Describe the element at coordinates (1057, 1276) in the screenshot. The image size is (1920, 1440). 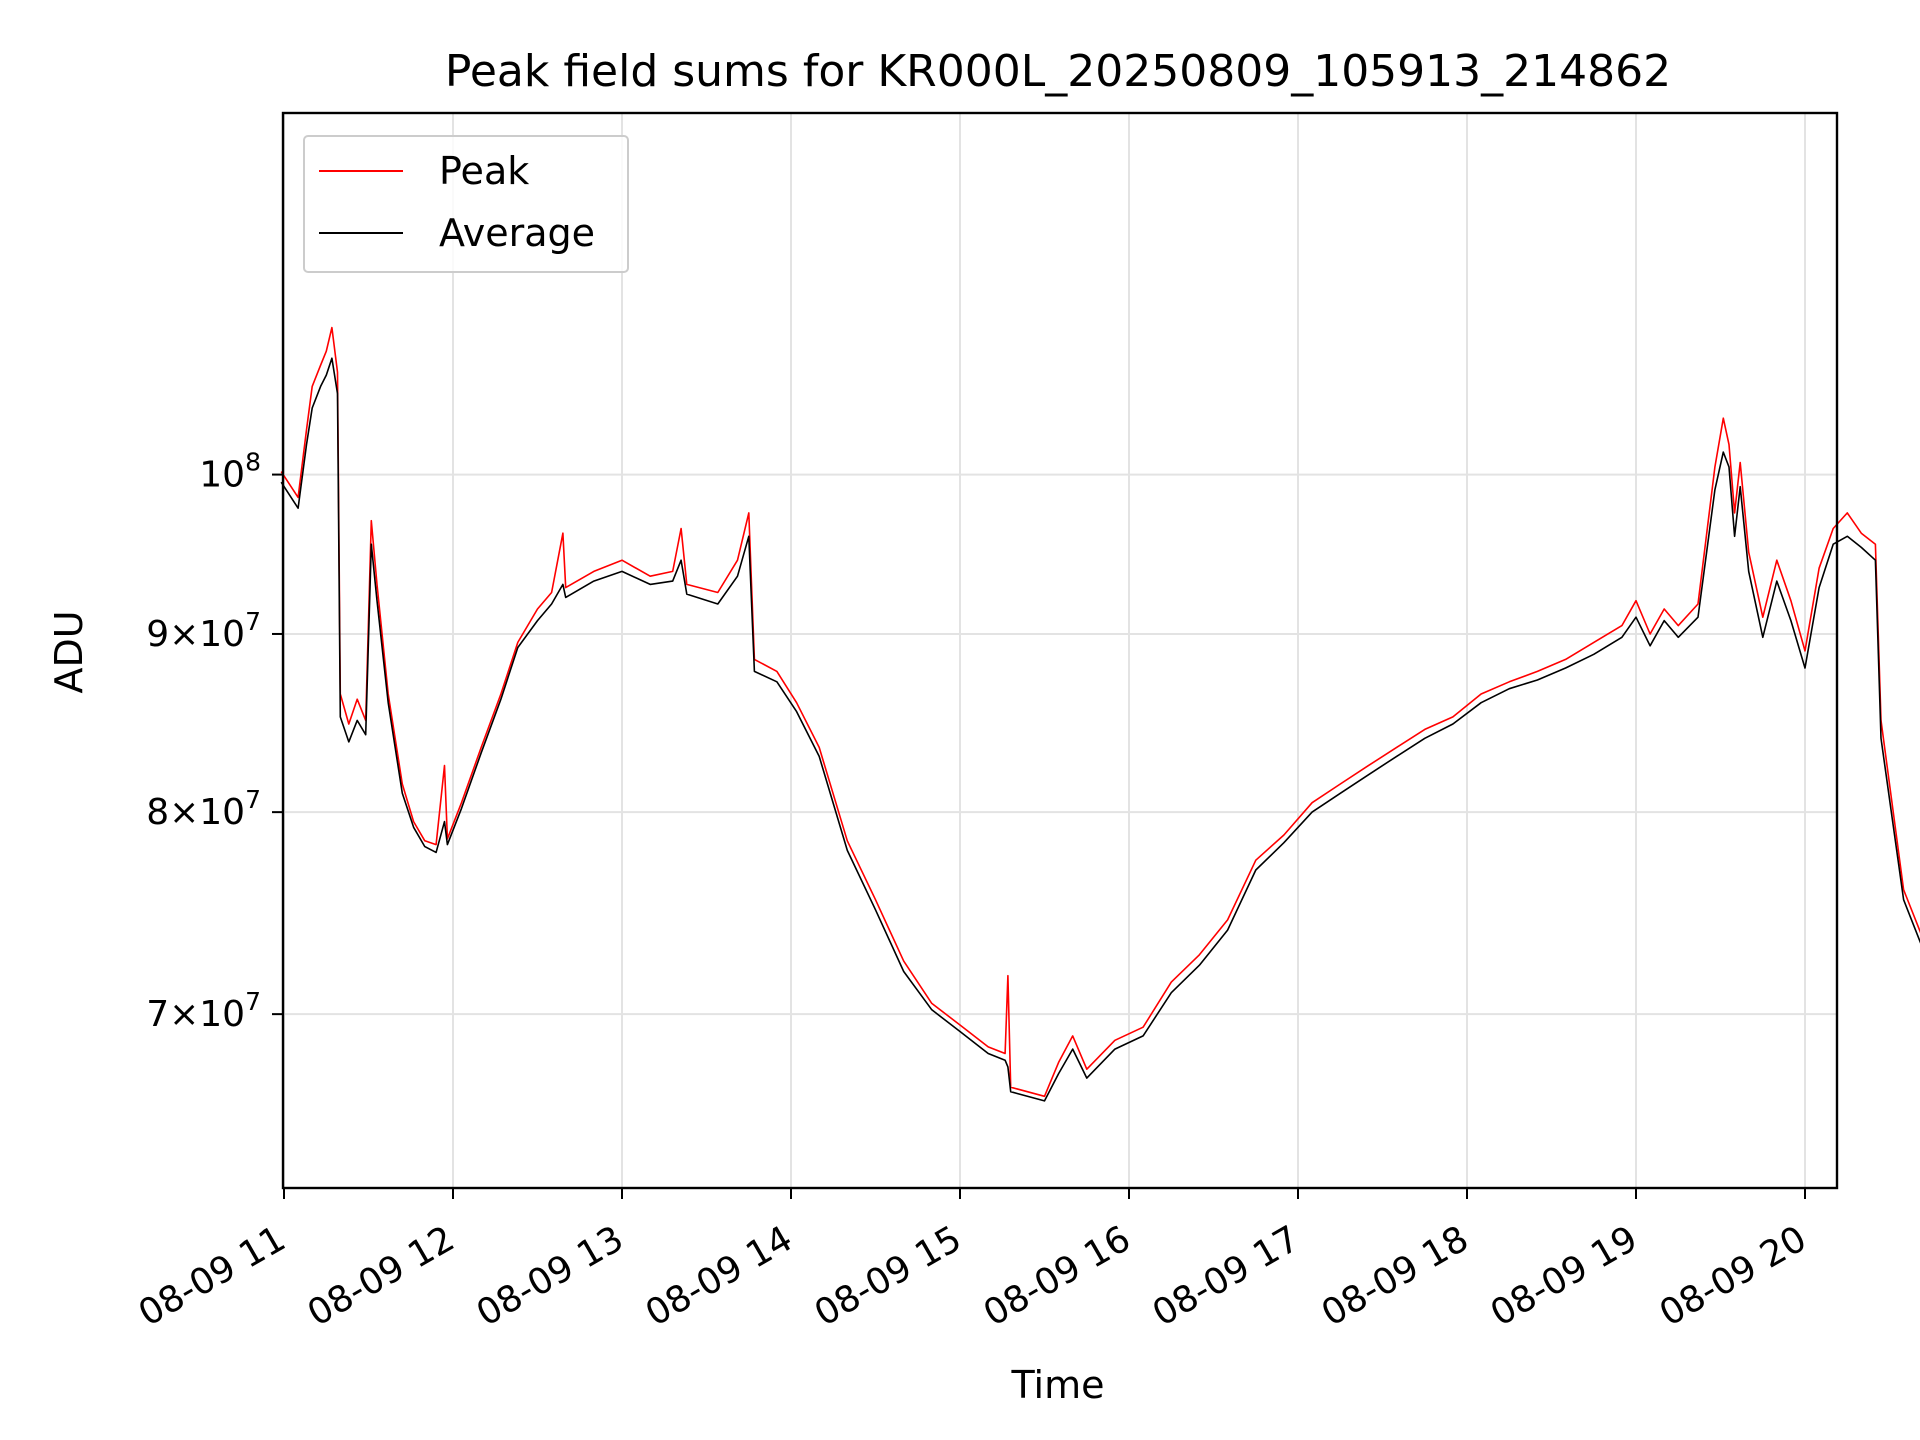
I see `x-tick-label: 08-09 16` at that location.